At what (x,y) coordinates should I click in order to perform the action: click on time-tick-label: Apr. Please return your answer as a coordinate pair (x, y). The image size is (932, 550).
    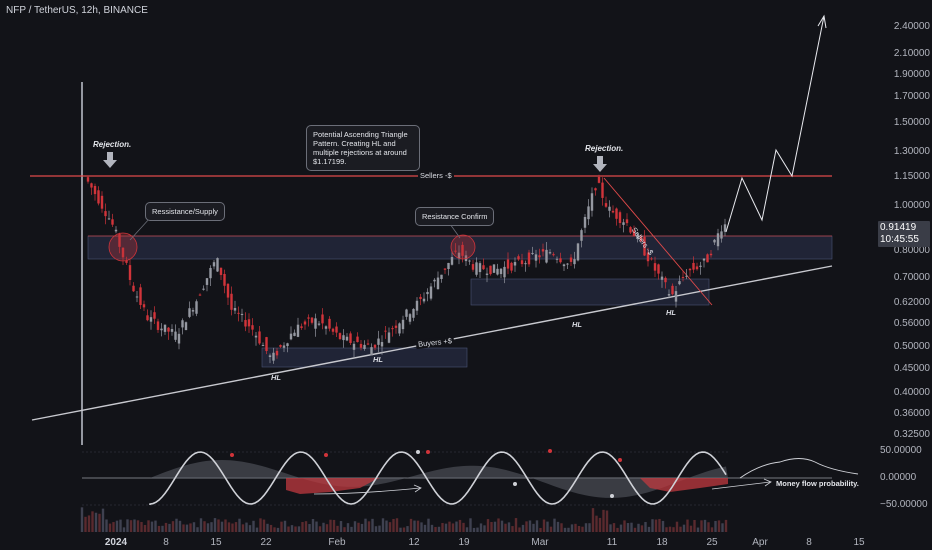
    Looking at the image, I should click on (760, 542).